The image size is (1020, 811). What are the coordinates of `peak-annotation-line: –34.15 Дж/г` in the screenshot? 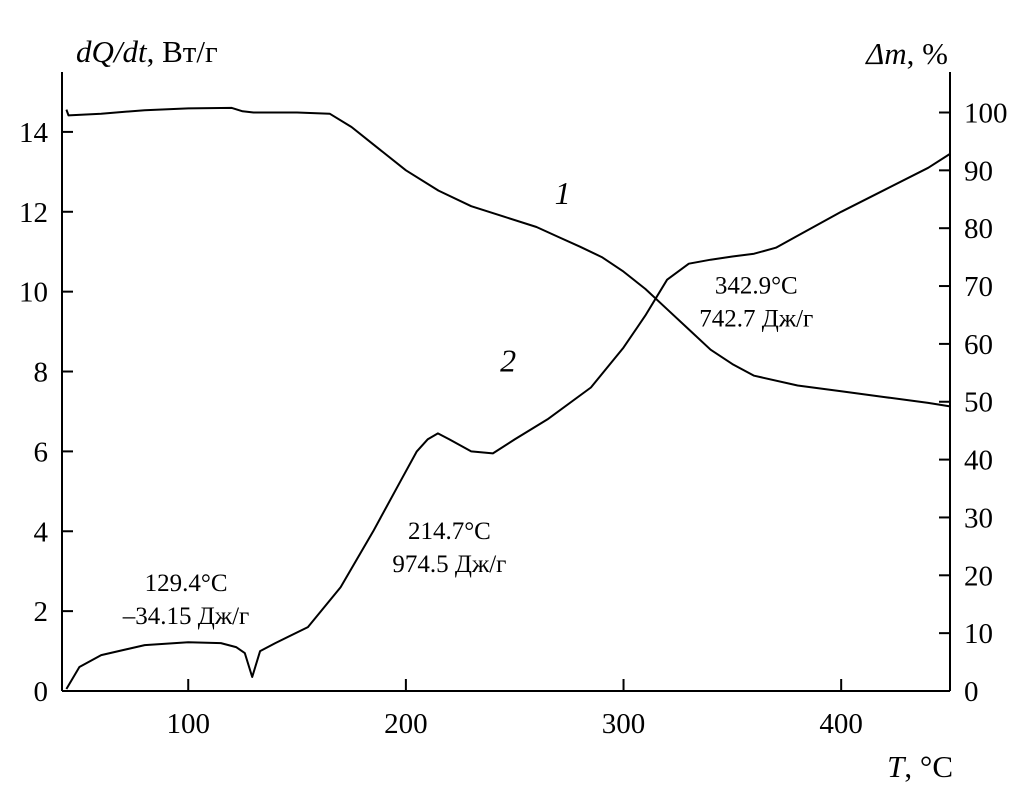 It's located at (186, 616).